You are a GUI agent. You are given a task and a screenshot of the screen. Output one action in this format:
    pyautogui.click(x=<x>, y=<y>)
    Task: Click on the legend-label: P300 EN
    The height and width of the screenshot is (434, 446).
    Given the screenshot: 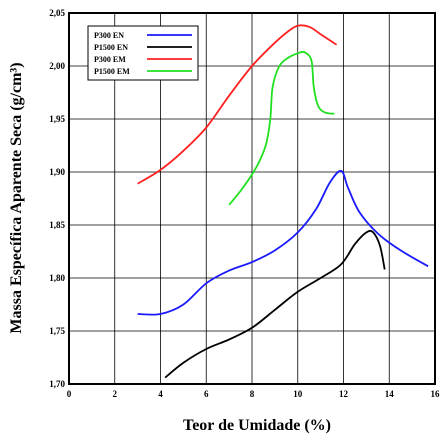 What is the action you would take?
    pyautogui.click(x=109, y=35)
    